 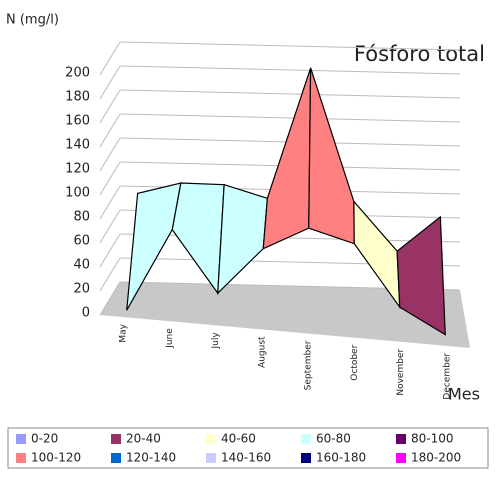 What do you see at coordinates (81, 241) in the screenshot?
I see `y-tick-label: 60` at bounding box center [81, 241].